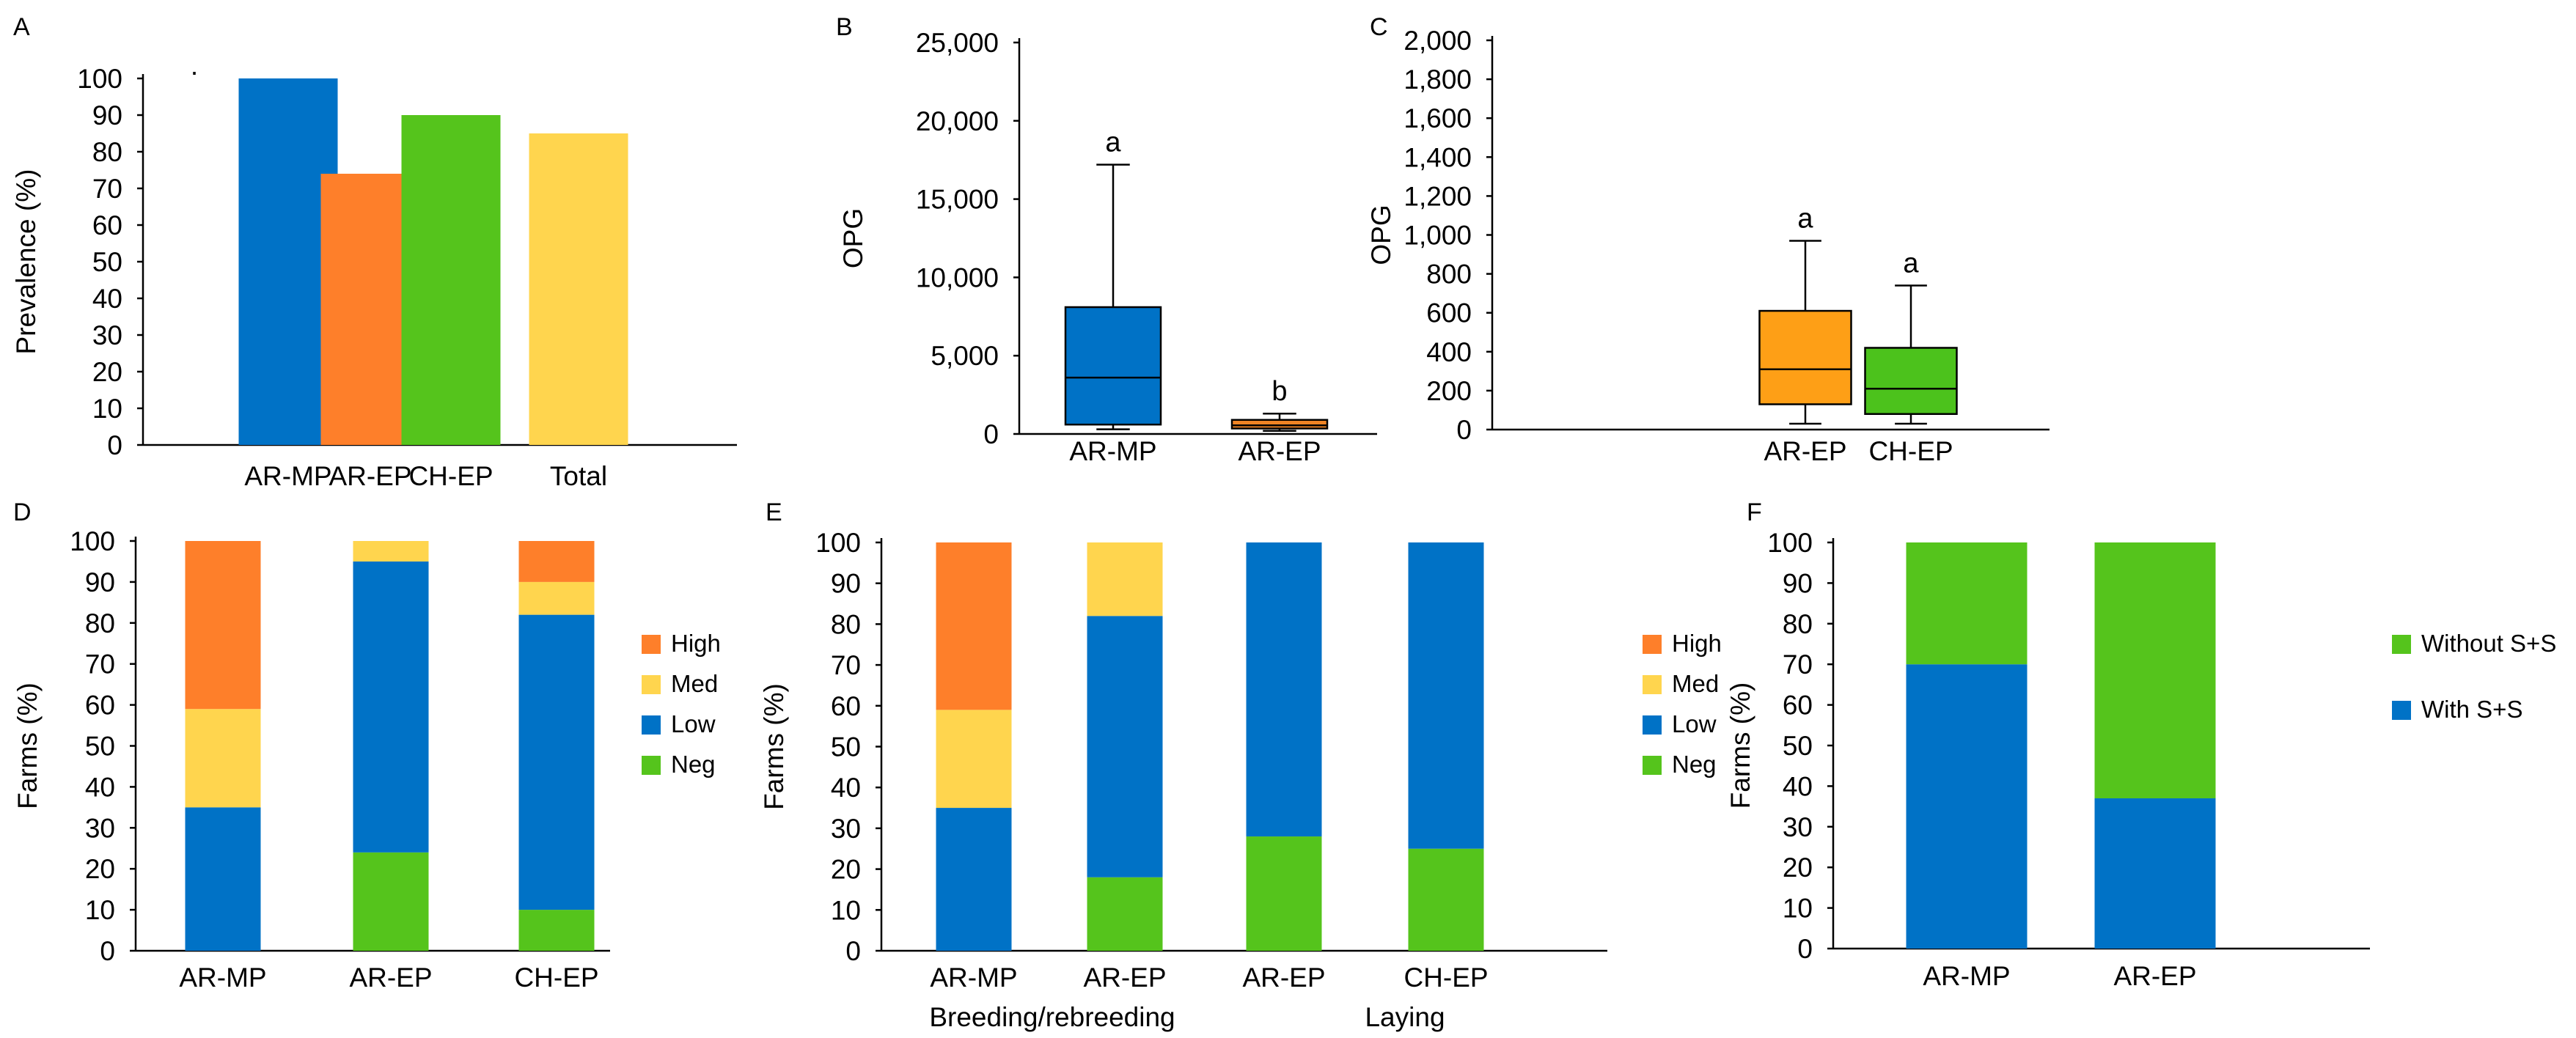 The image size is (2576, 1038). I want to click on y-tick-label: 5,000, so click(965, 356).